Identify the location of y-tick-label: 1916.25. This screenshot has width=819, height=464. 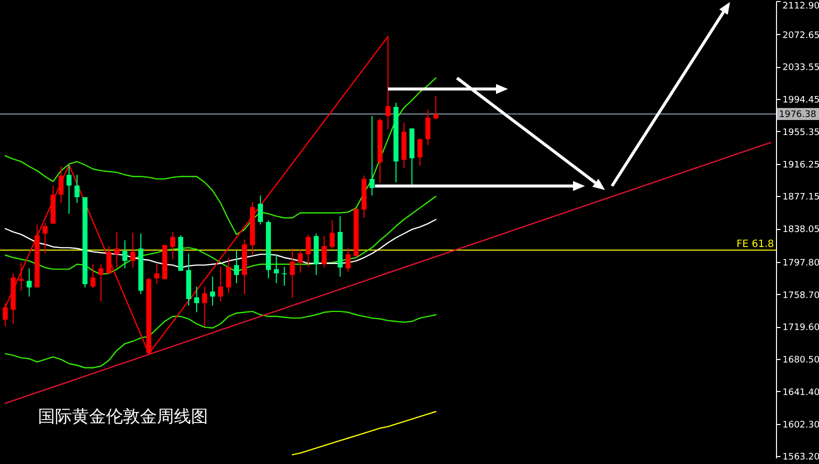
(800, 165).